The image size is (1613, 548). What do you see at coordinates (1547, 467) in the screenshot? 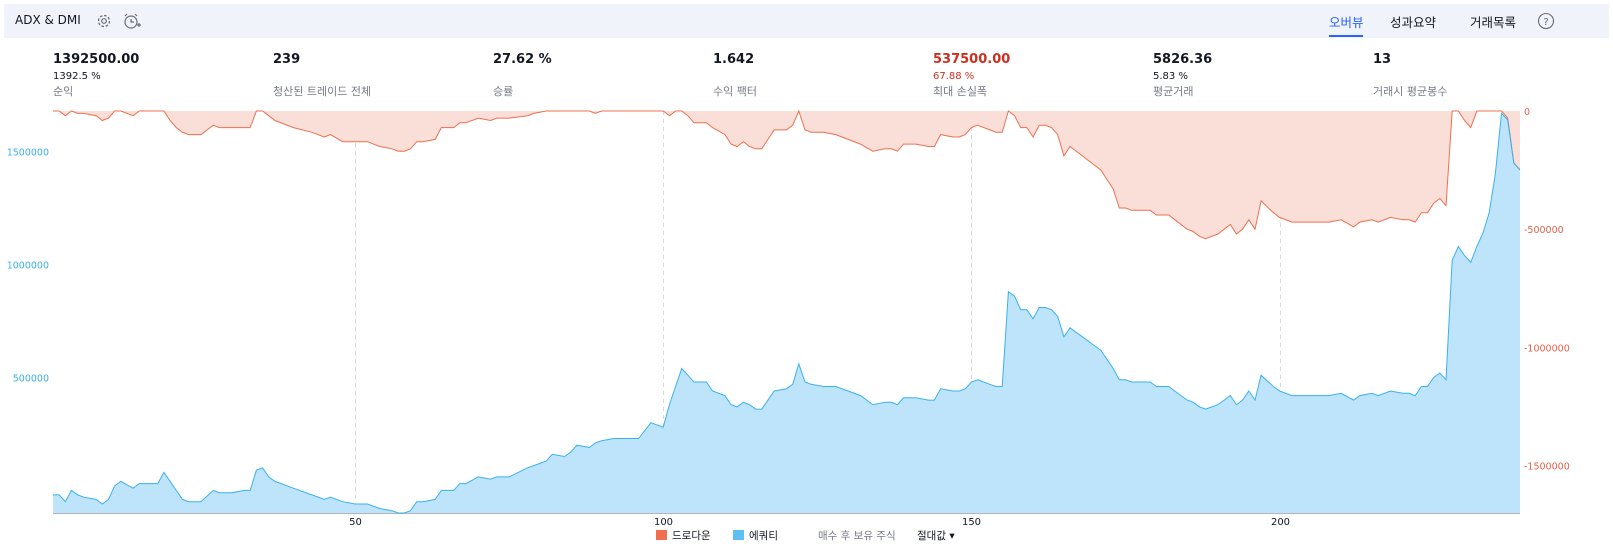
I see `right-axis-tick-label: -1500000` at bounding box center [1547, 467].